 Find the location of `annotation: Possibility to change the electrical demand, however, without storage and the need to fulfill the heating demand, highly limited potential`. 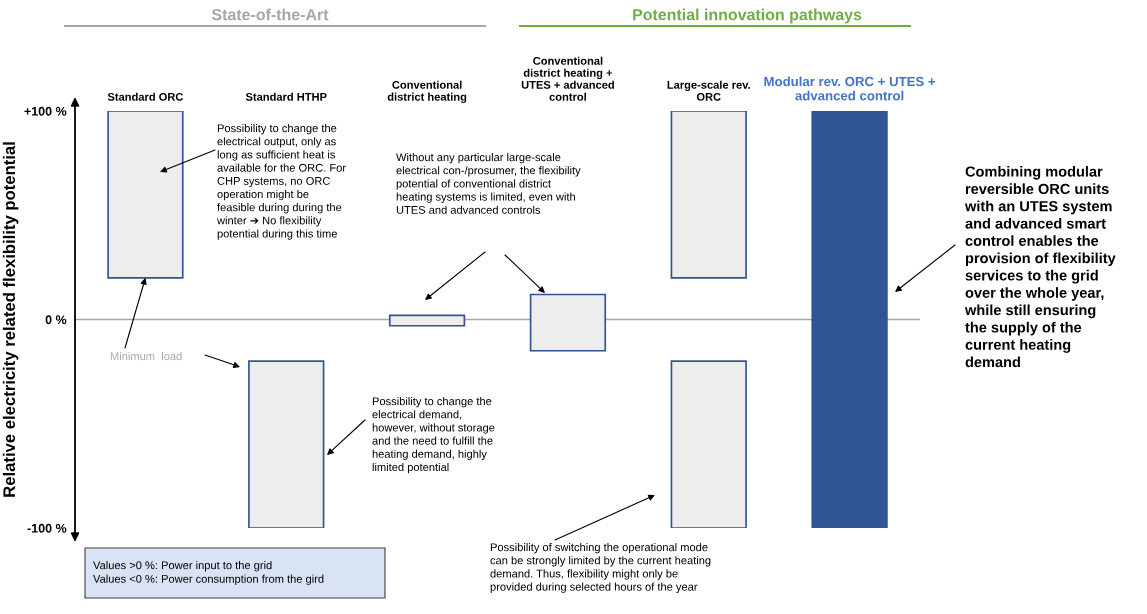

annotation: Possibility to change the electrical demand, however, without storage and the need to fulfill the heating demand, highly limited potential is located at coordinates (433, 435).